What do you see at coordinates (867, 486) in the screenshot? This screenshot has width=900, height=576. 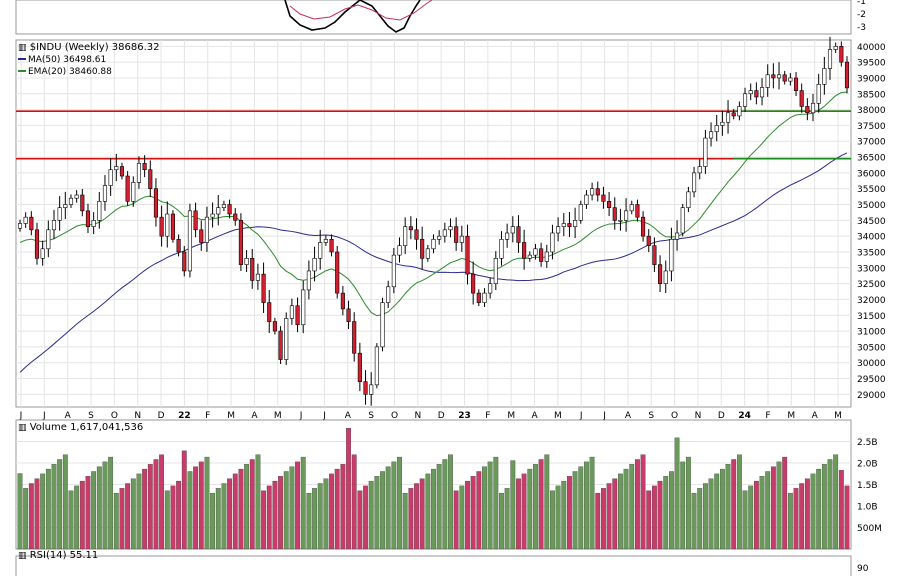 I see `volume-axis-label: 1.5B` at bounding box center [867, 486].